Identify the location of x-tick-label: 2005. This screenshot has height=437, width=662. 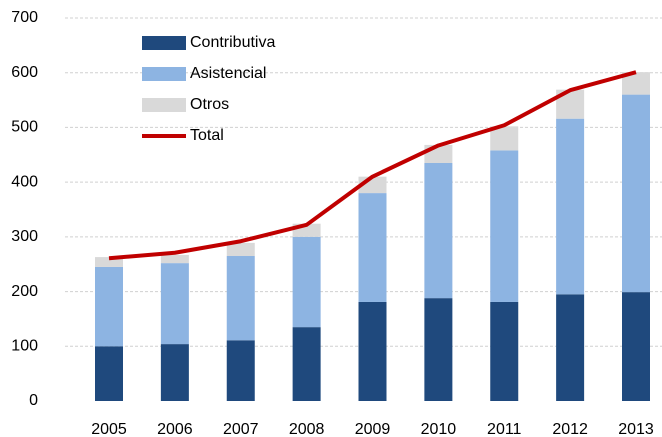
(109, 429).